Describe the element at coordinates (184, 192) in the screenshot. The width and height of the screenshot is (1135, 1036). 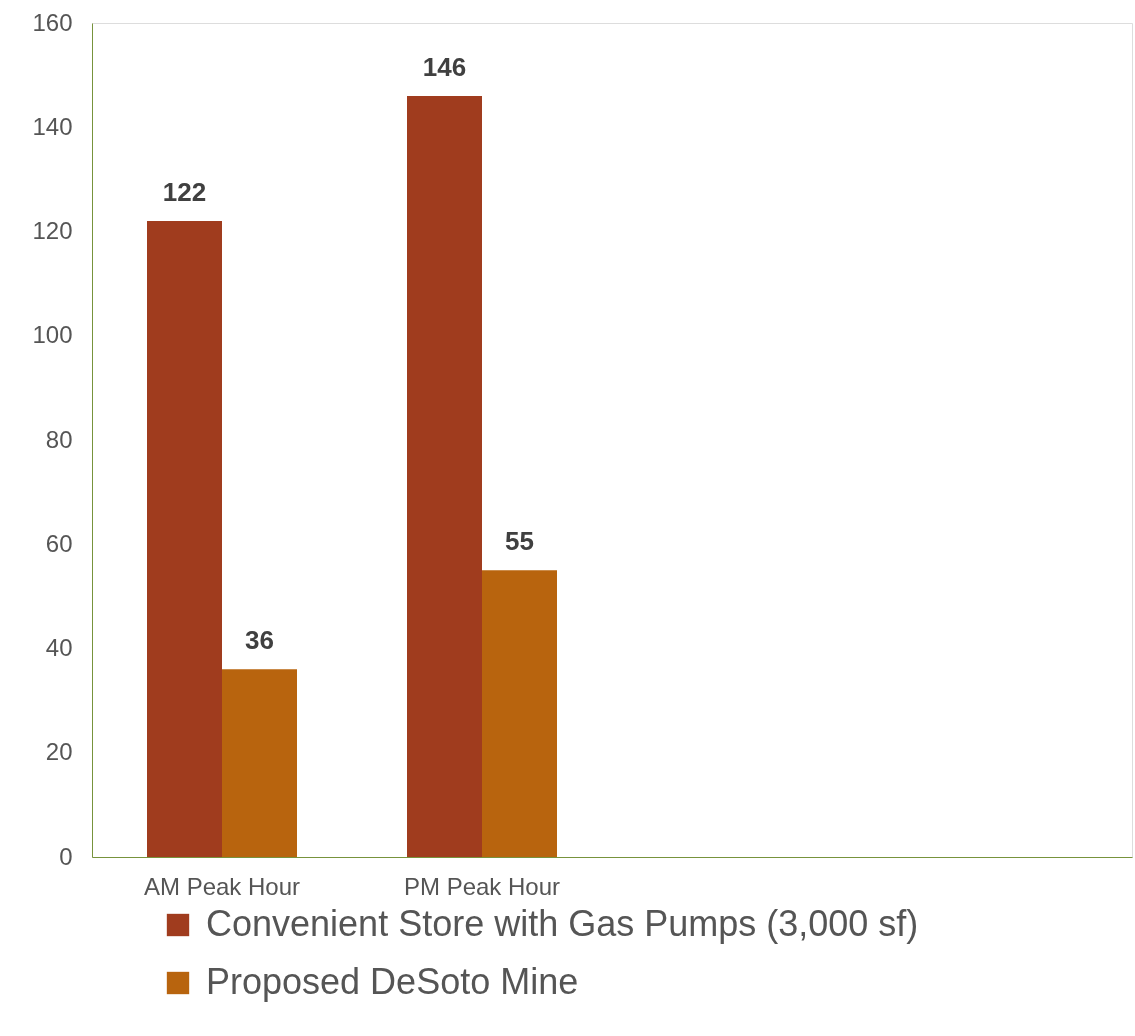
I see `data-label: 122` at that location.